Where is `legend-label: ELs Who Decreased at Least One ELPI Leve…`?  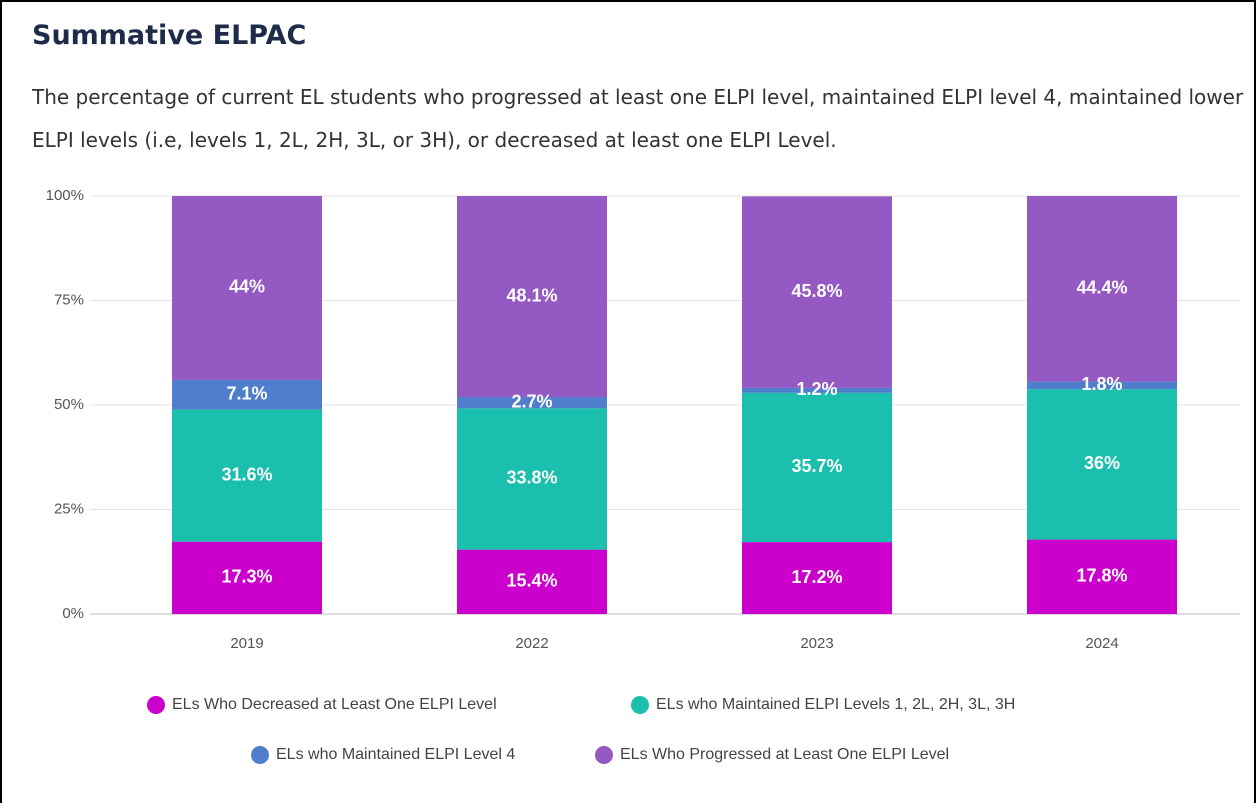
legend-label: ELs Who Decreased at Least One ELPI Leve… is located at coordinates (334, 704).